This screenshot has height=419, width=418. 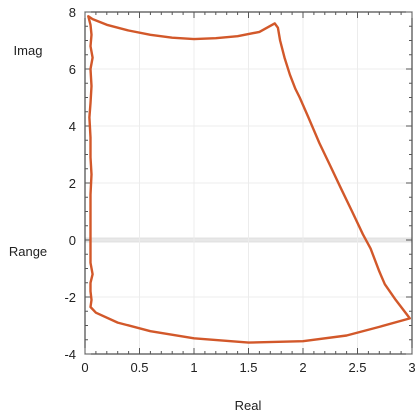 What do you see at coordinates (248, 405) in the screenshot?
I see `x-axis-label: Real` at bounding box center [248, 405].